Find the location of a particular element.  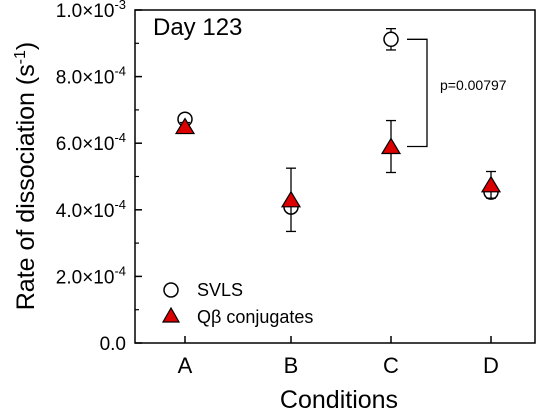

y-tick-label-base: 0.0 is located at coordinates (113, 344).